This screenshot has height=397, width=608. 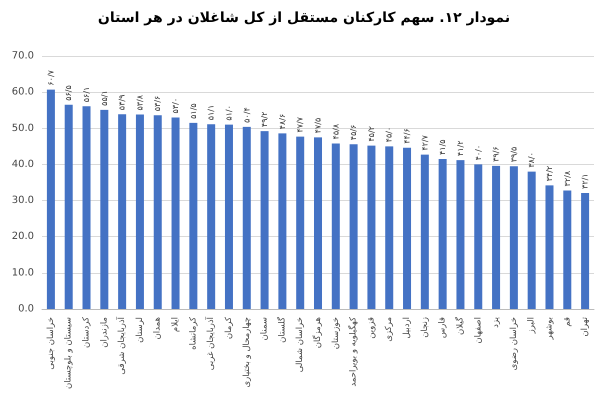 What do you see at coordinates (282, 122) in the screenshot?
I see `data-label: ۴۸/۶` at bounding box center [282, 122].